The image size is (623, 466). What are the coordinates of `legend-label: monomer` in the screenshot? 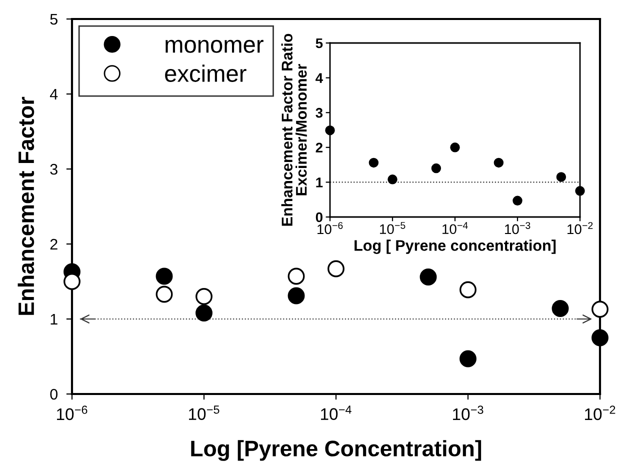 It's located at (215, 46).